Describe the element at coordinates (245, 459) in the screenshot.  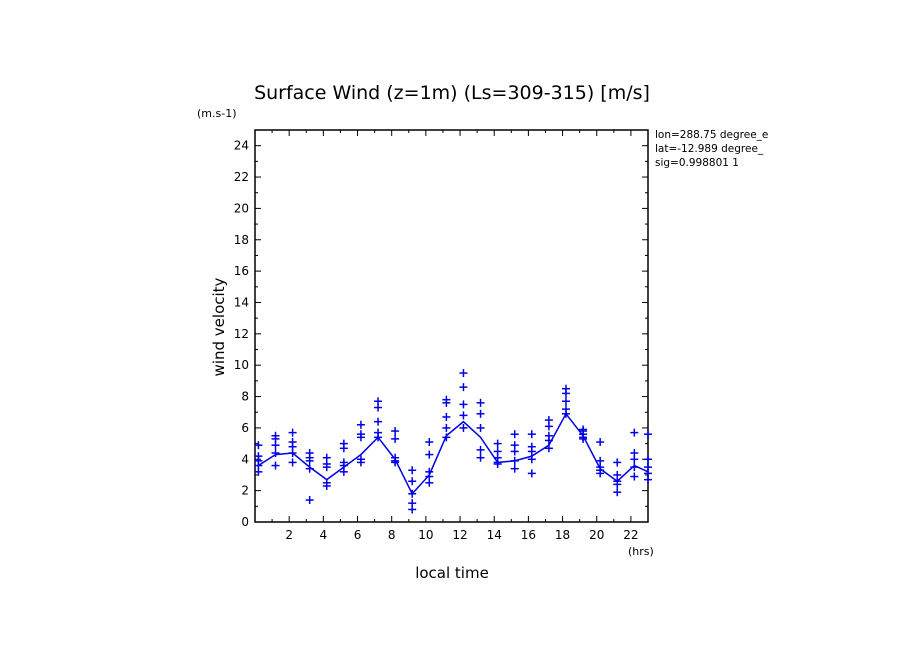
I see `y-tick-label: 4` at that location.